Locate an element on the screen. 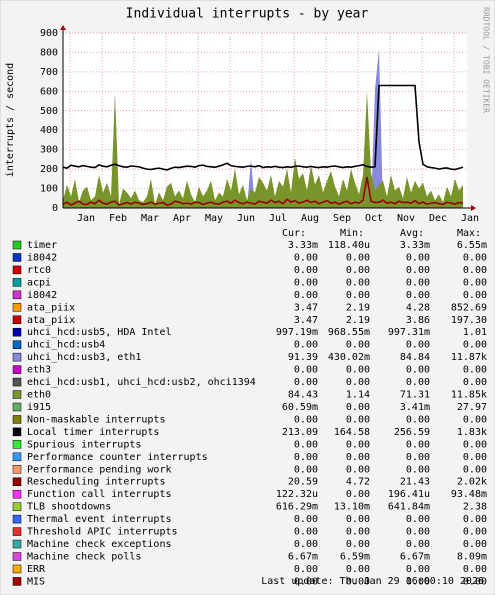 The height and width of the screenshot is (595, 495). legend-stat: 1.01 is located at coordinates (475, 332).